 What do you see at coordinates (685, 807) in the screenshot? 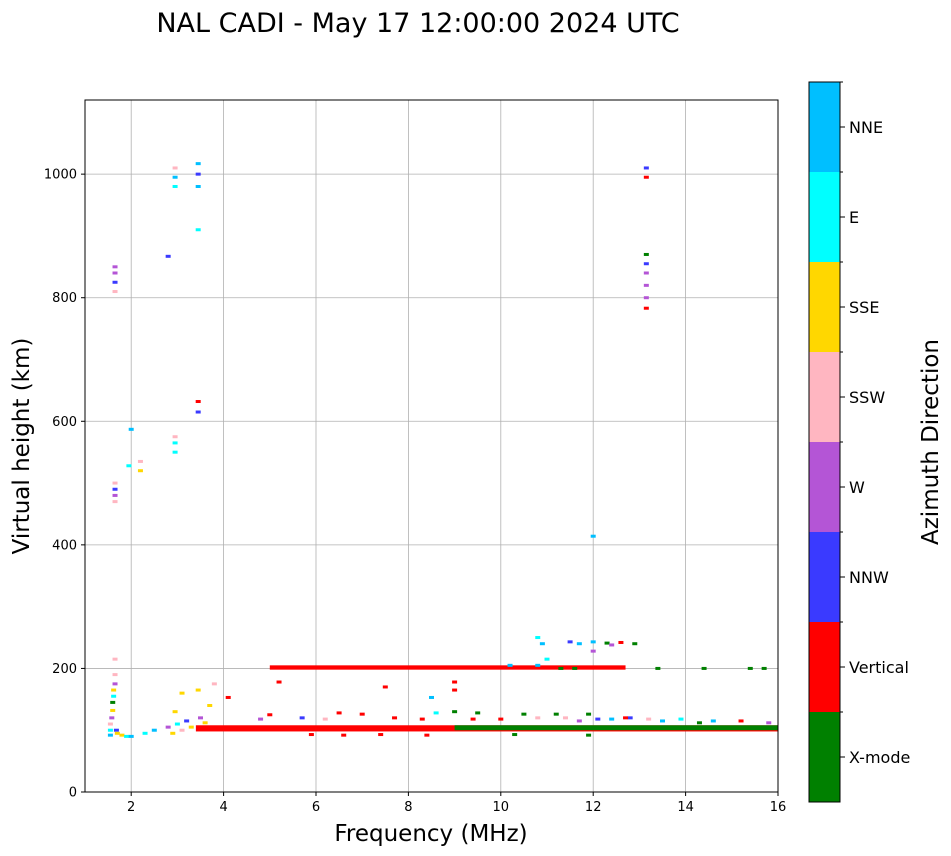
I see `x-tick-label: 14` at bounding box center [685, 807].